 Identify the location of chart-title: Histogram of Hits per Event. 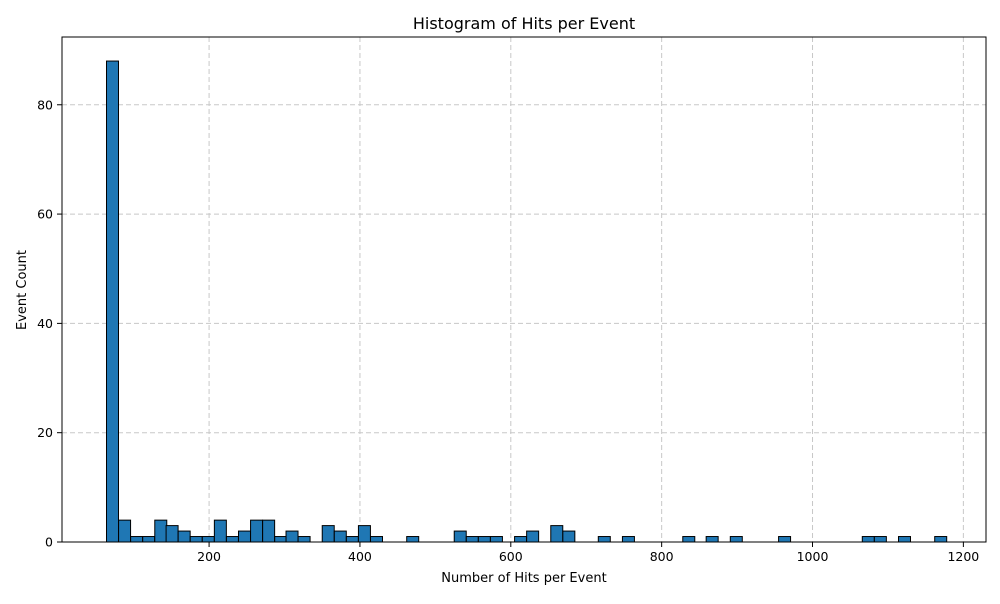
(524, 23).